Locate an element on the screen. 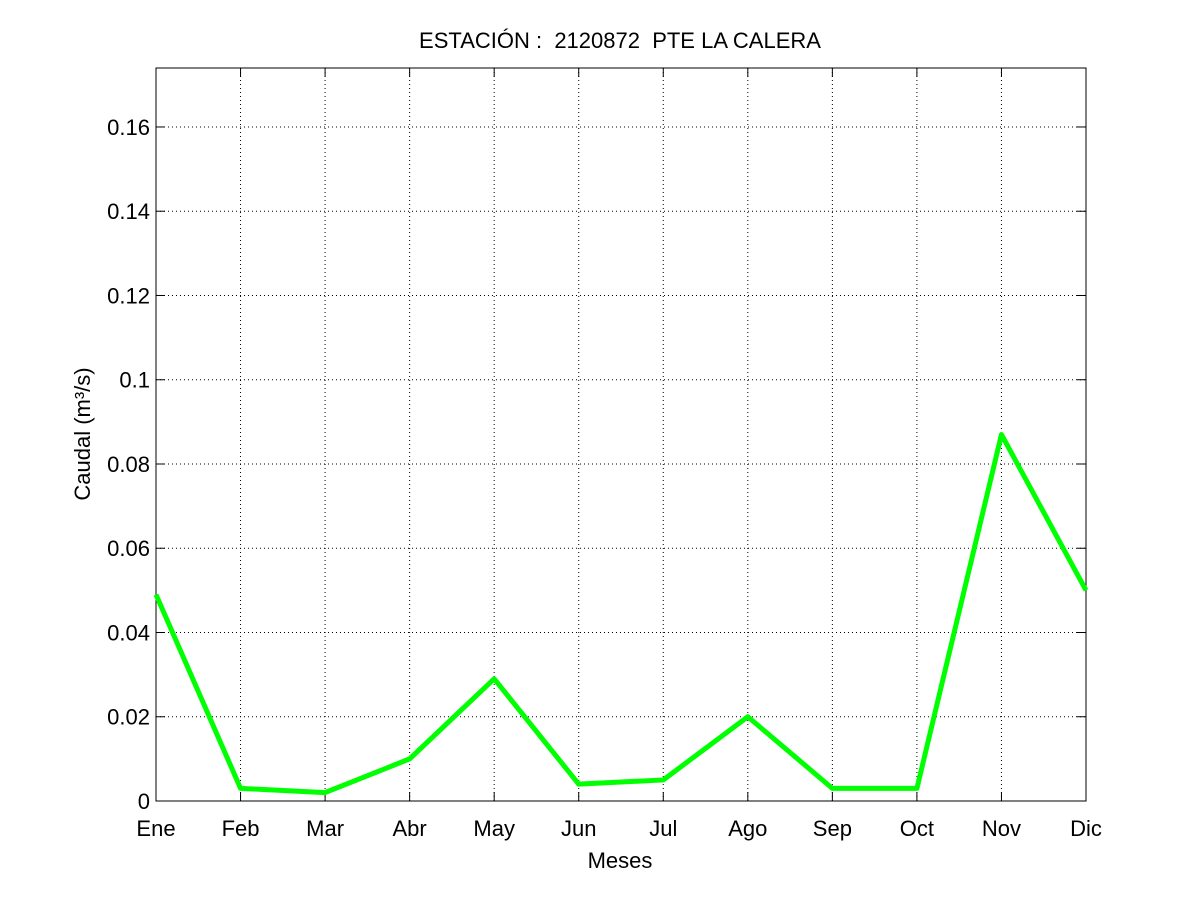 The width and height of the screenshot is (1200, 900). x-tick-label: Mar is located at coordinates (325, 828).